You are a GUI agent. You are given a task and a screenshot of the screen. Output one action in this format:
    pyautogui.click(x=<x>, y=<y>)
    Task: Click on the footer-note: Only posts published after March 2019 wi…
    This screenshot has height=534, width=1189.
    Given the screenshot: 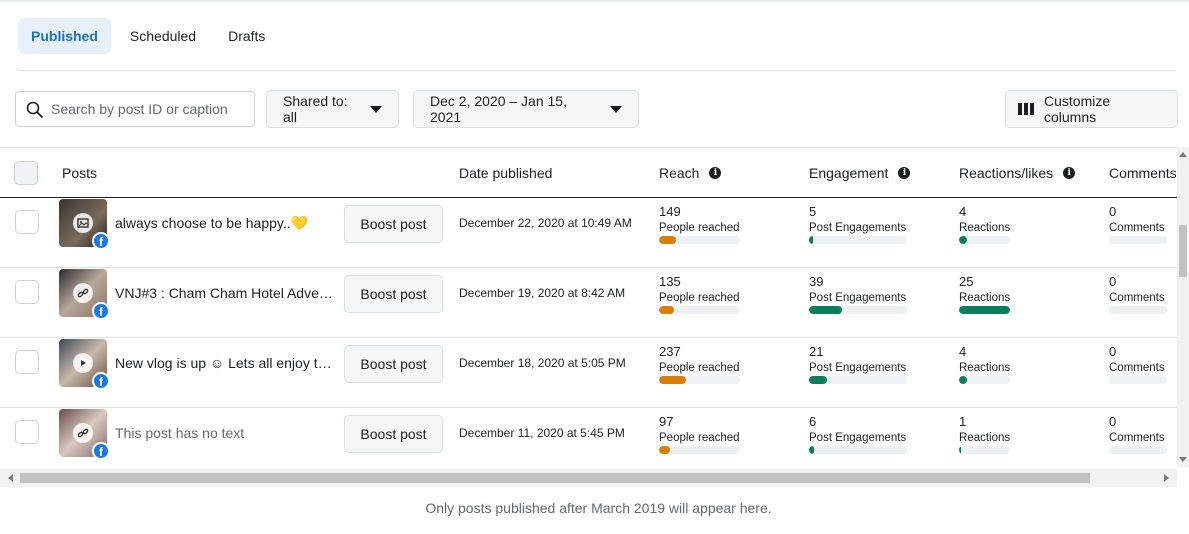 What is the action you would take?
    pyautogui.click(x=598, y=508)
    